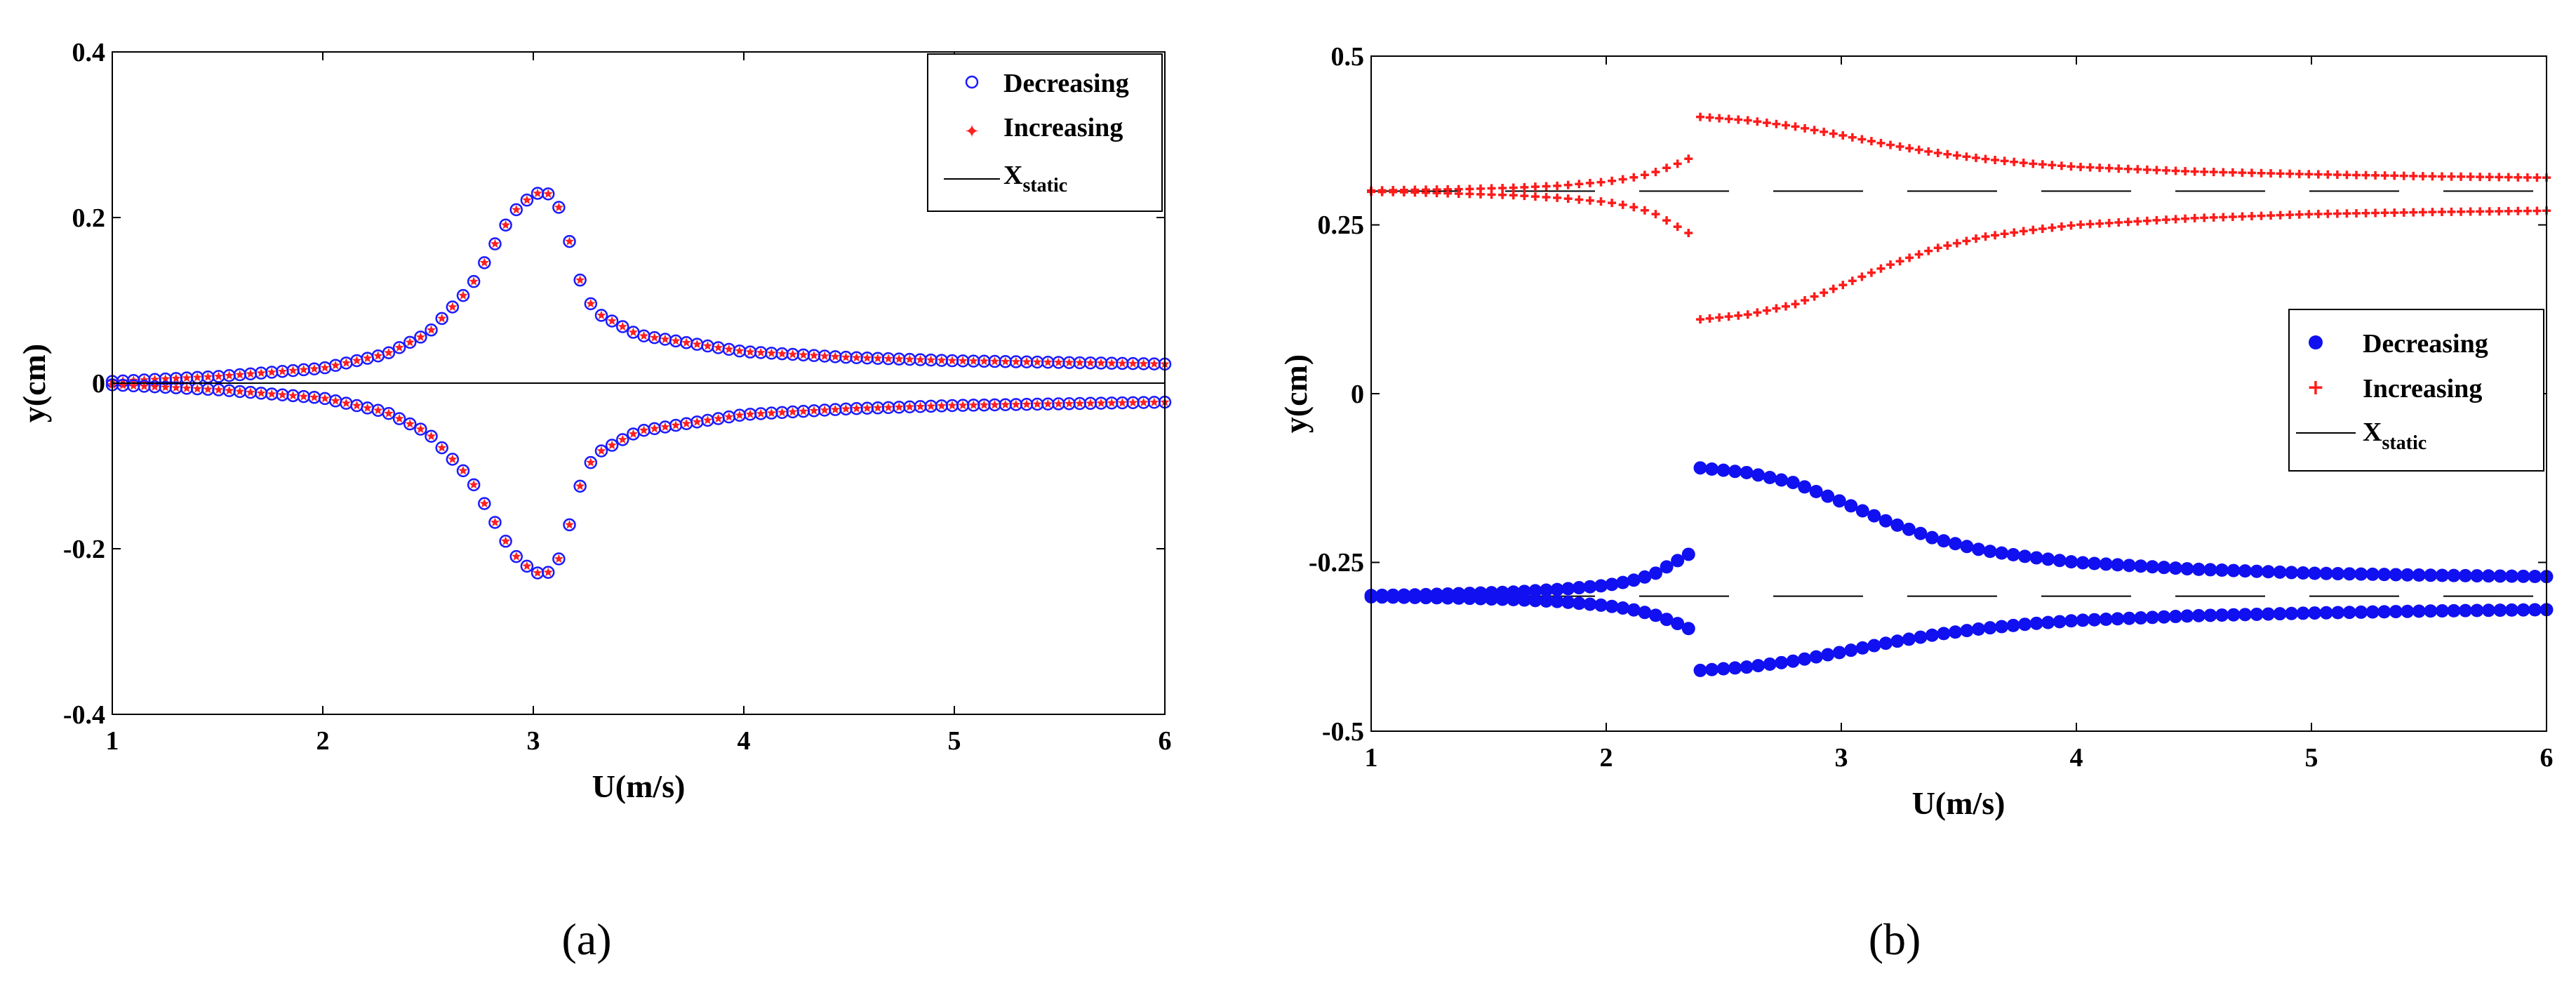  Describe the element at coordinates (84, 715) in the screenshot. I see `chart-a-ytick-label: -0.4` at that location.